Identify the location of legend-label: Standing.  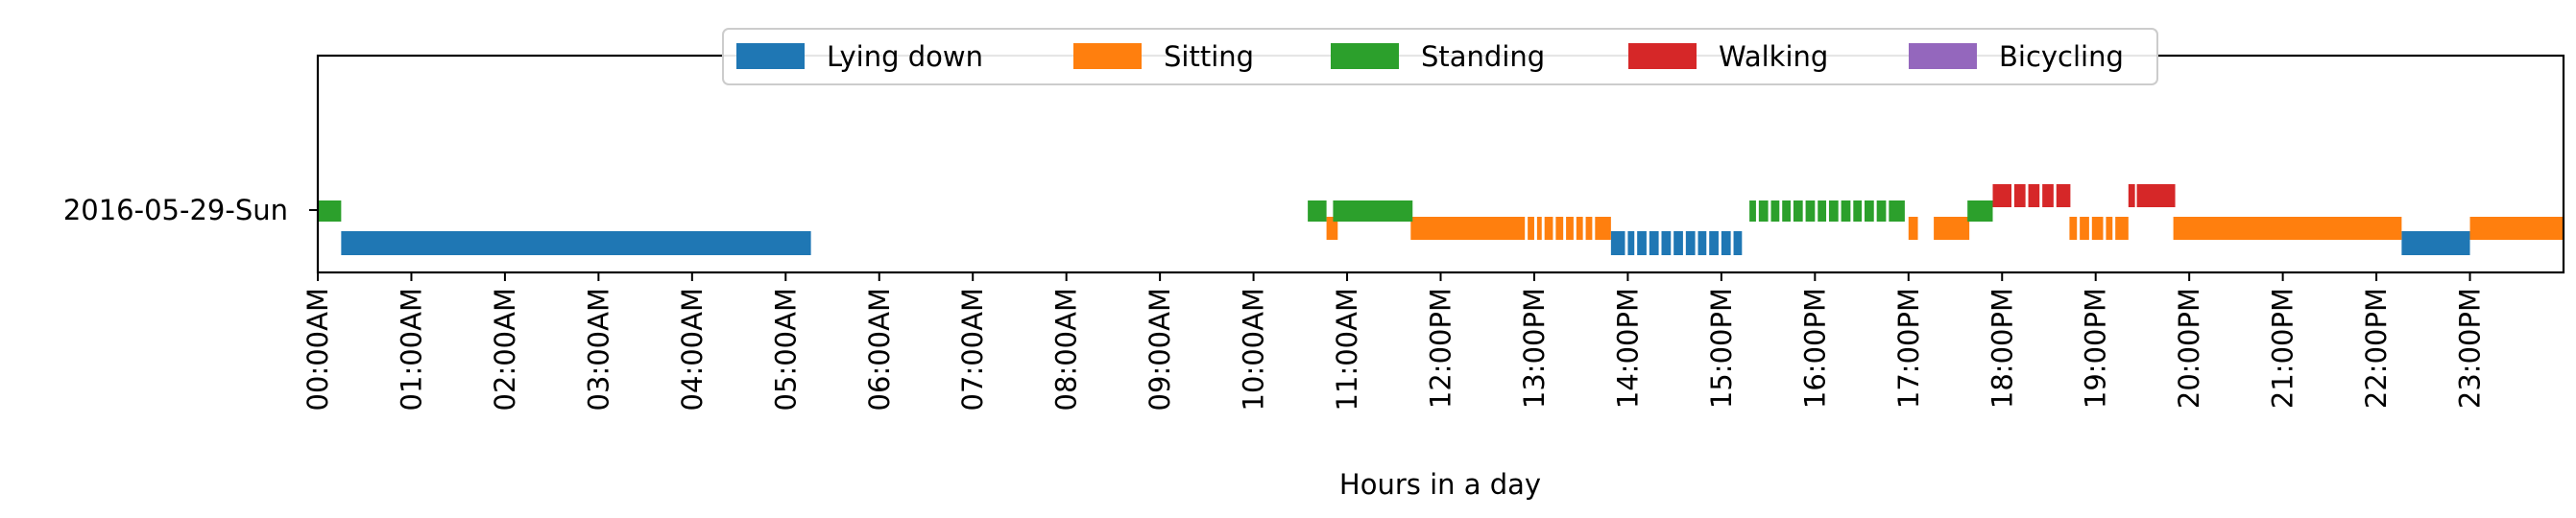
(1483, 56).